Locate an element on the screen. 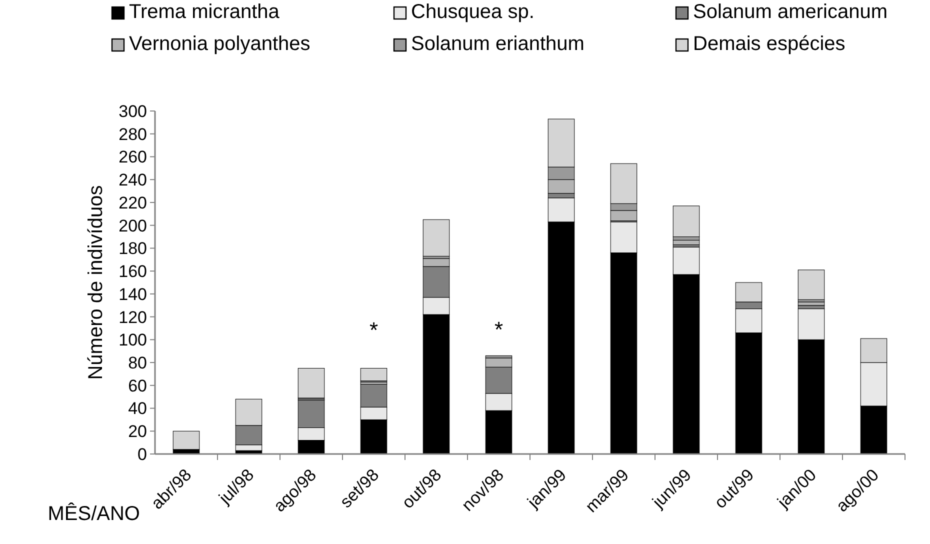  y-tick-label: 160 is located at coordinates (132, 272).